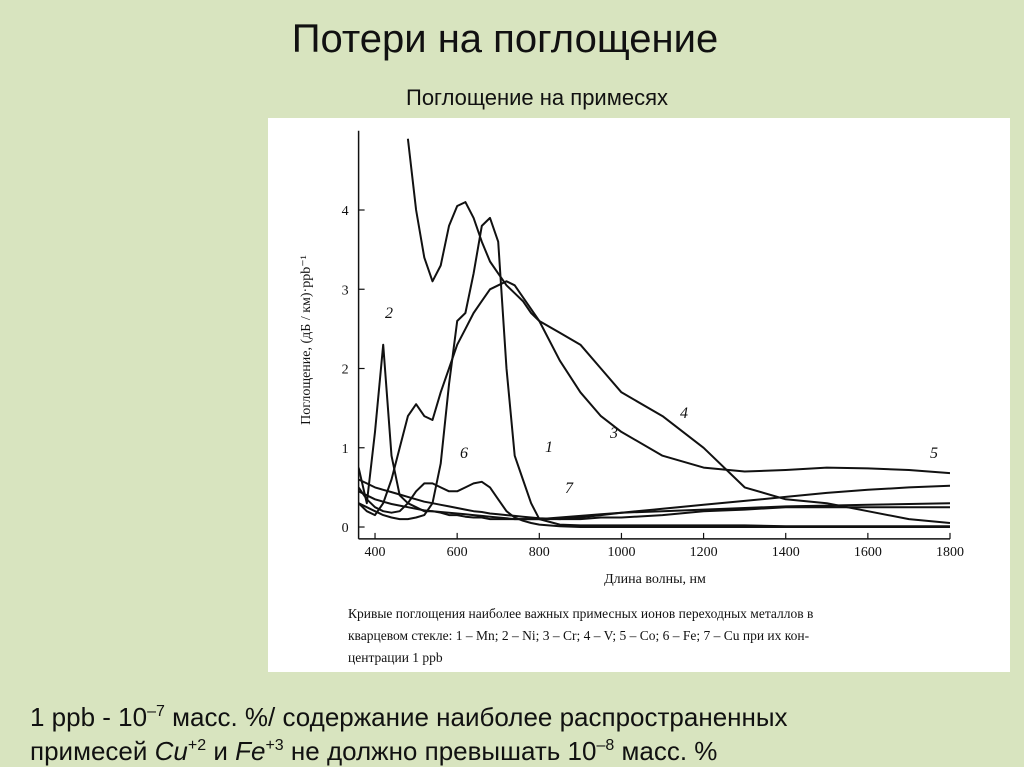  Describe the element at coordinates (345, 211) in the screenshot. I see `y-tick-label: 4` at that location.